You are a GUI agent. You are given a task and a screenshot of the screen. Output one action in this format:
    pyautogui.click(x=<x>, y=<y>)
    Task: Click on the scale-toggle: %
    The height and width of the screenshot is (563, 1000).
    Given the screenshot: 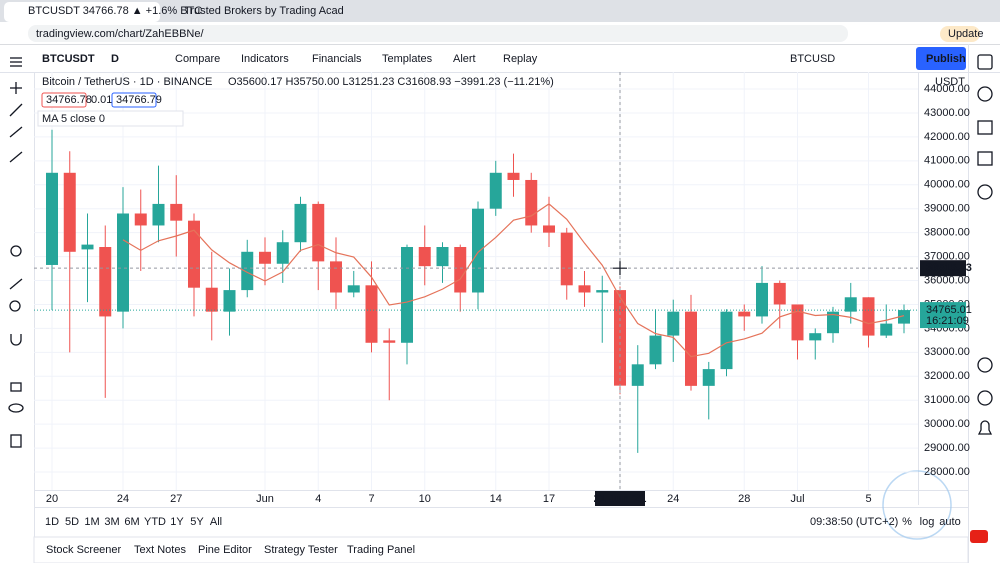 What is the action you would take?
    pyautogui.click(x=907, y=522)
    